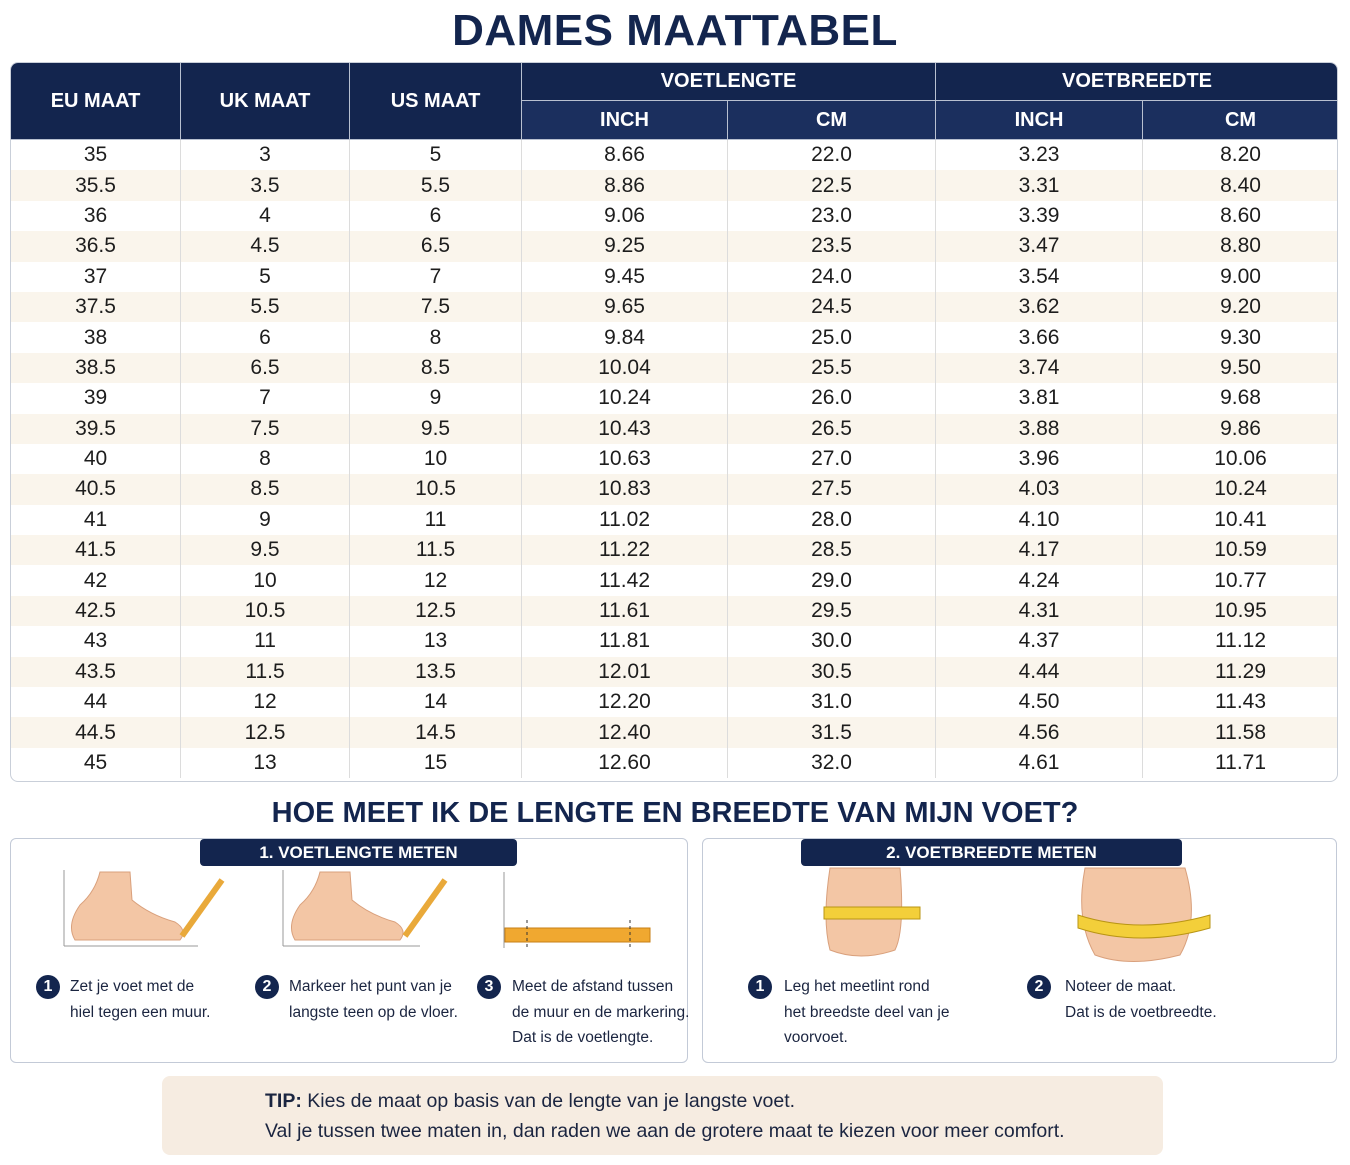 The height and width of the screenshot is (1165, 1350). Describe the element at coordinates (265, 246) in the screenshot. I see `table-cell: 4.5` at that location.